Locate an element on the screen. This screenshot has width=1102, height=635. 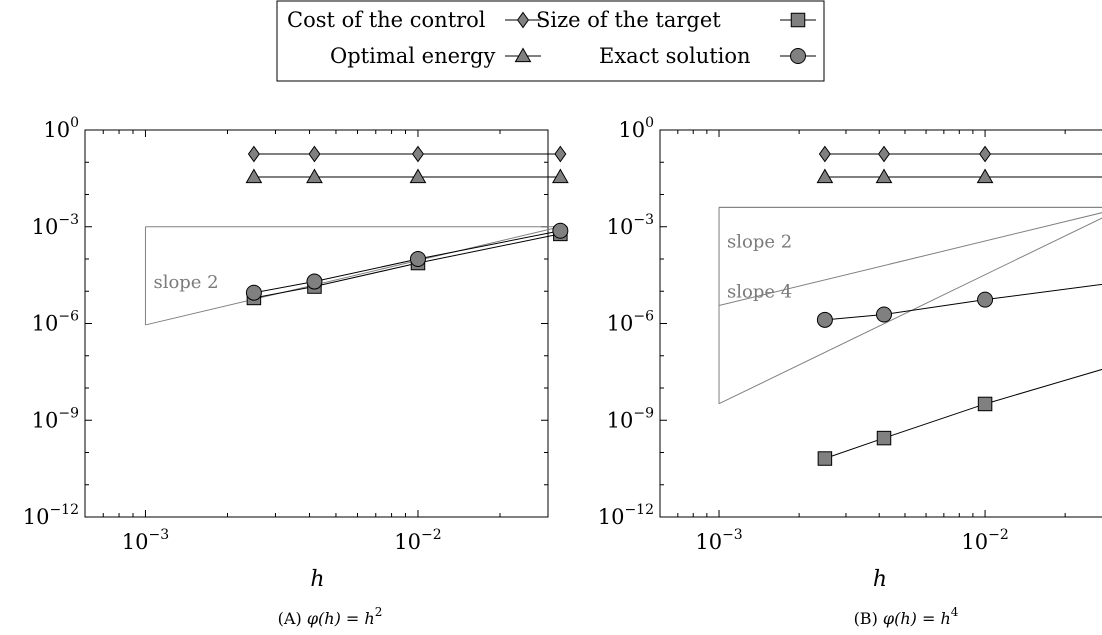
caption: (B) φ(h) = h4 is located at coordinates (906, 616).